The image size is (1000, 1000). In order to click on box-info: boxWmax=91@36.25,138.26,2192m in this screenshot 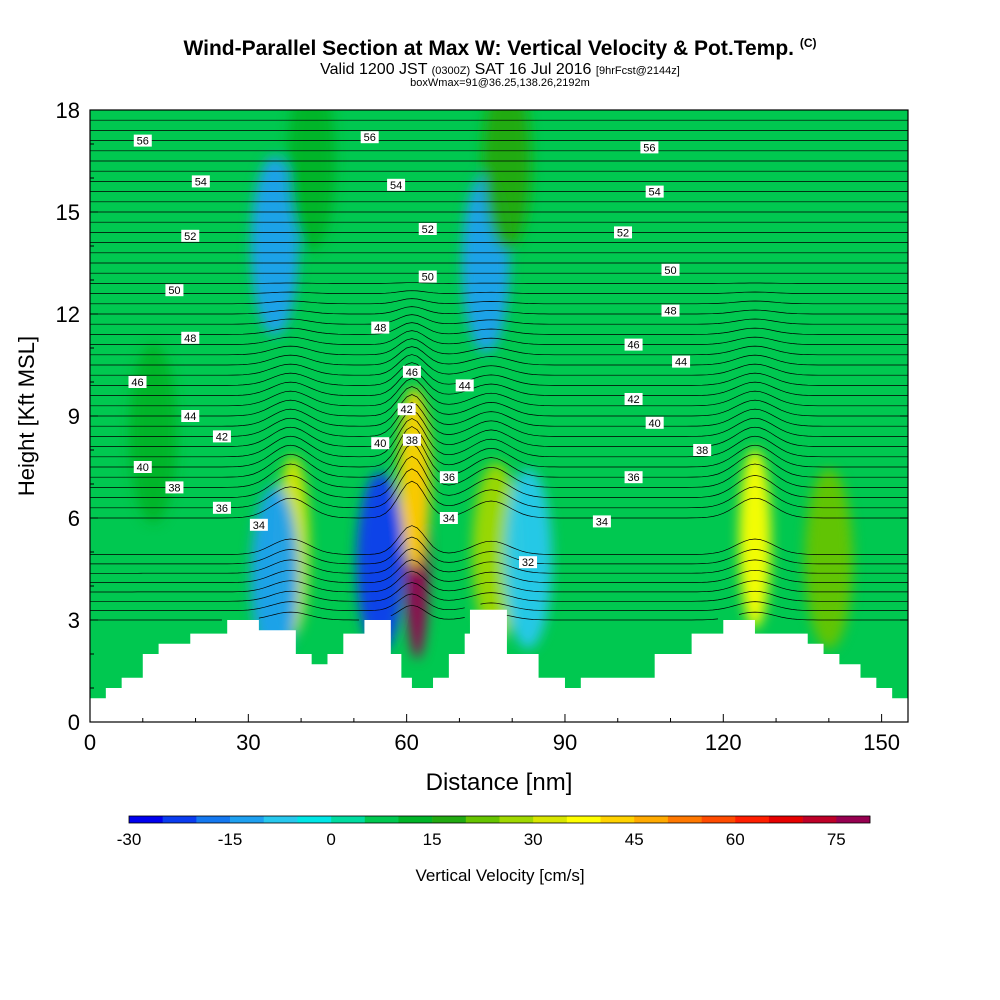, I will do `click(500, 83)`.